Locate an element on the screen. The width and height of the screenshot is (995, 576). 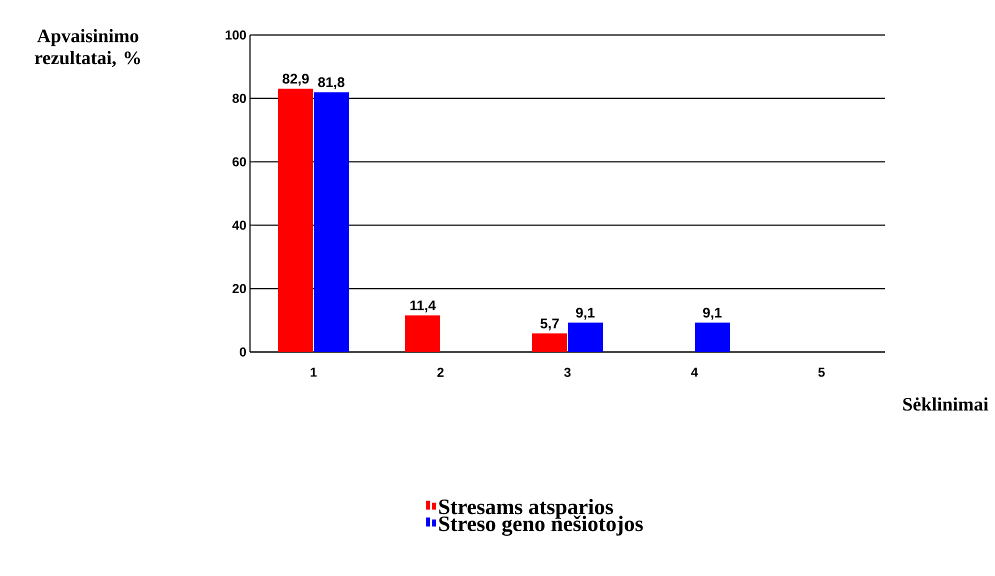
x-tick-label: 2 is located at coordinates (440, 372).